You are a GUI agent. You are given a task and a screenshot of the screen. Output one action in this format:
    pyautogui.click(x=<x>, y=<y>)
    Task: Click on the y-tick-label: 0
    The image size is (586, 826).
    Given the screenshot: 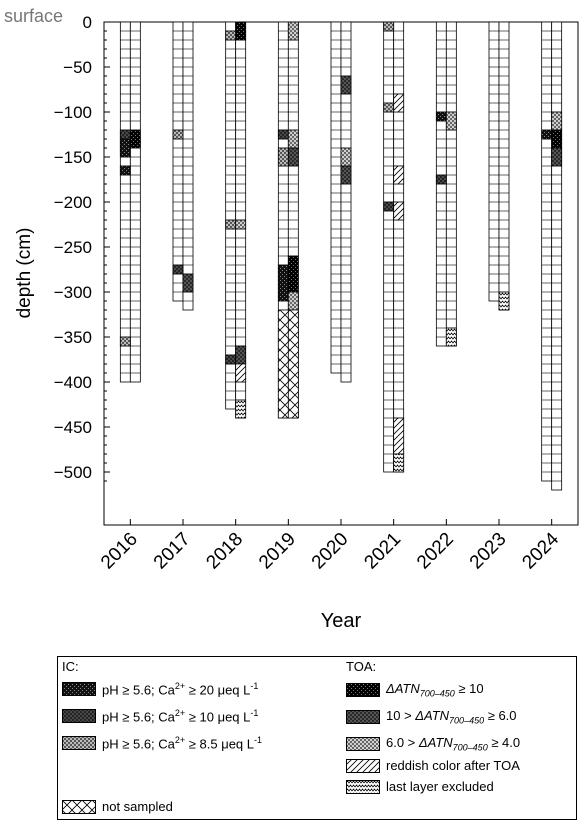 What is the action you would take?
    pyautogui.click(x=87, y=22)
    